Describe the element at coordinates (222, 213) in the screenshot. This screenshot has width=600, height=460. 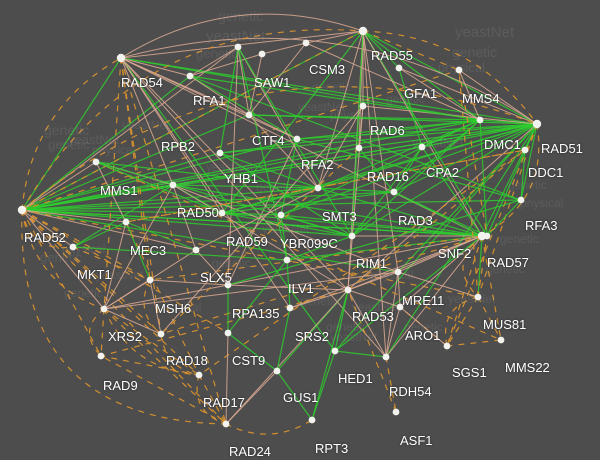
I see `graph-node-rad59` at that location.